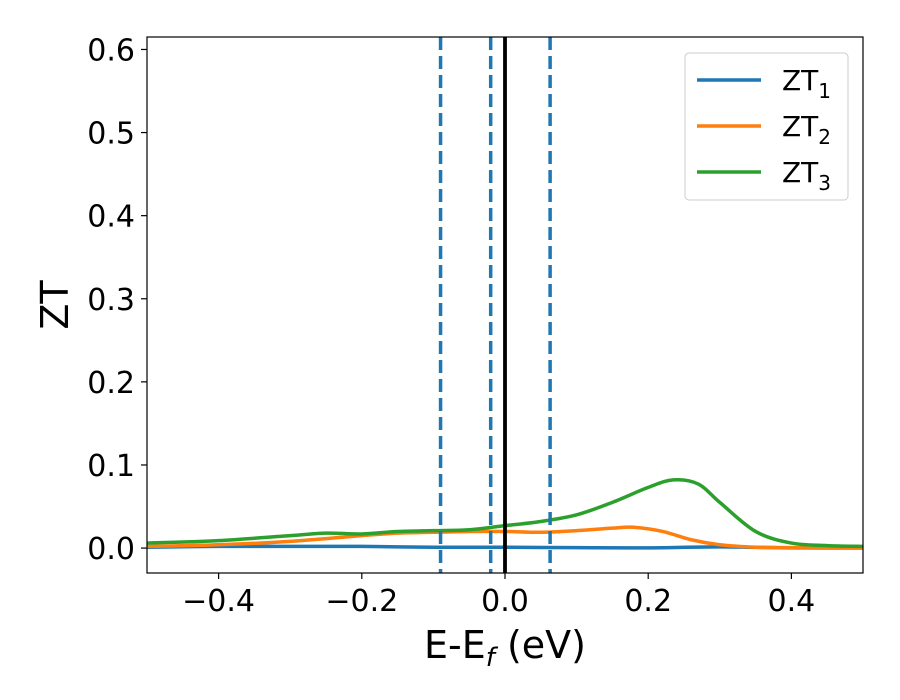 The height and width of the screenshot is (700, 900). I want to click on y-tick-label: 0.4, so click(111, 217).